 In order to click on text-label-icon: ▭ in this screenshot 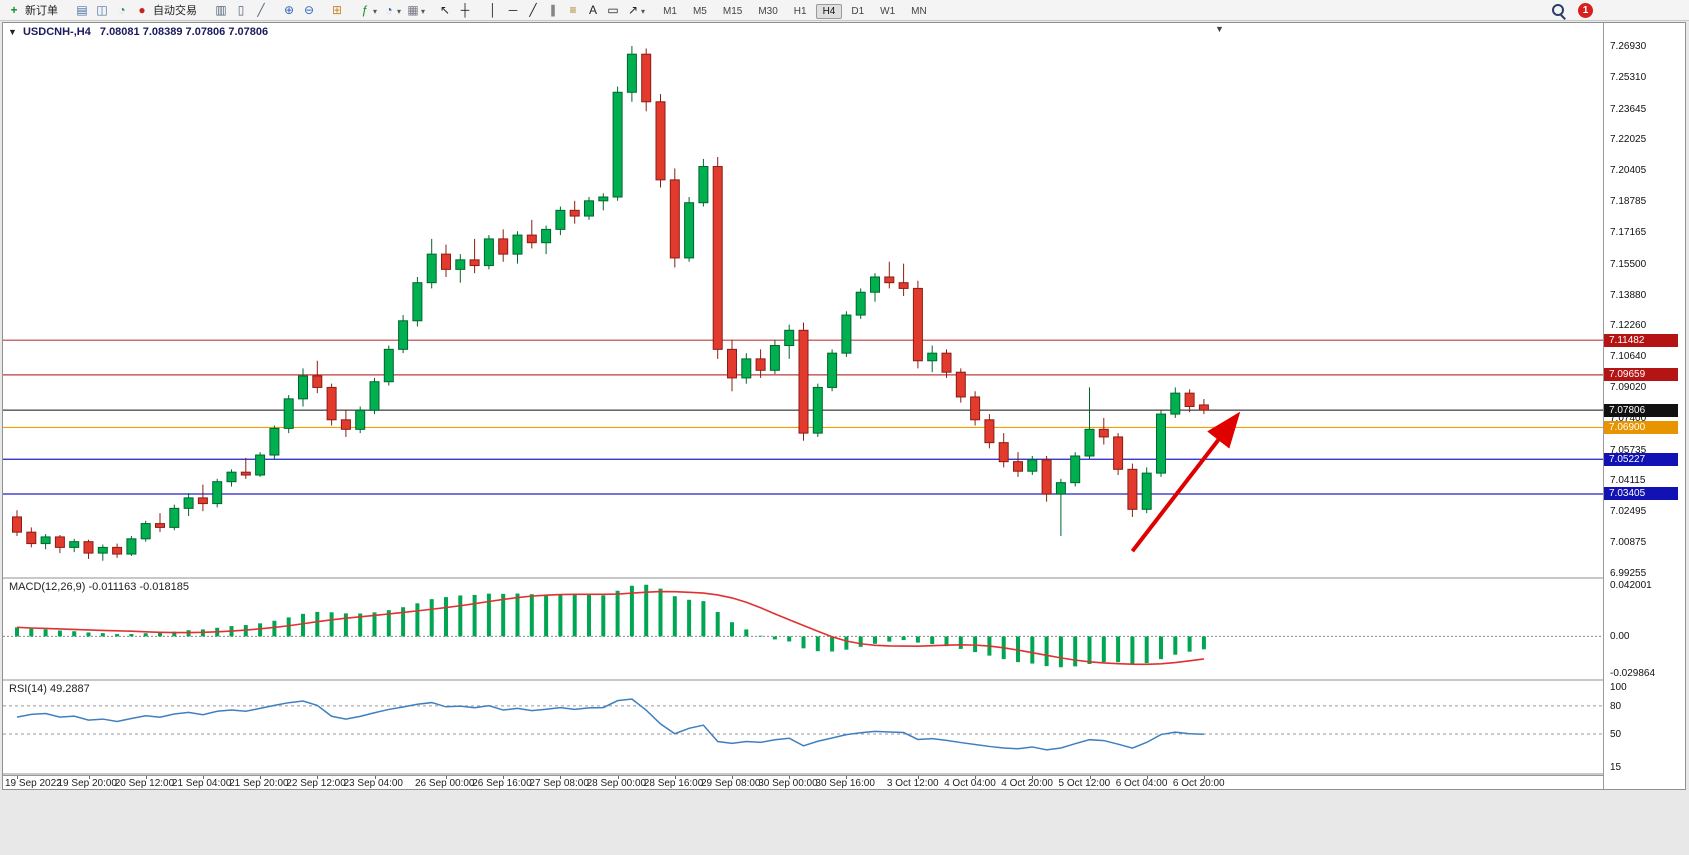, I will do `click(613, 10)`.